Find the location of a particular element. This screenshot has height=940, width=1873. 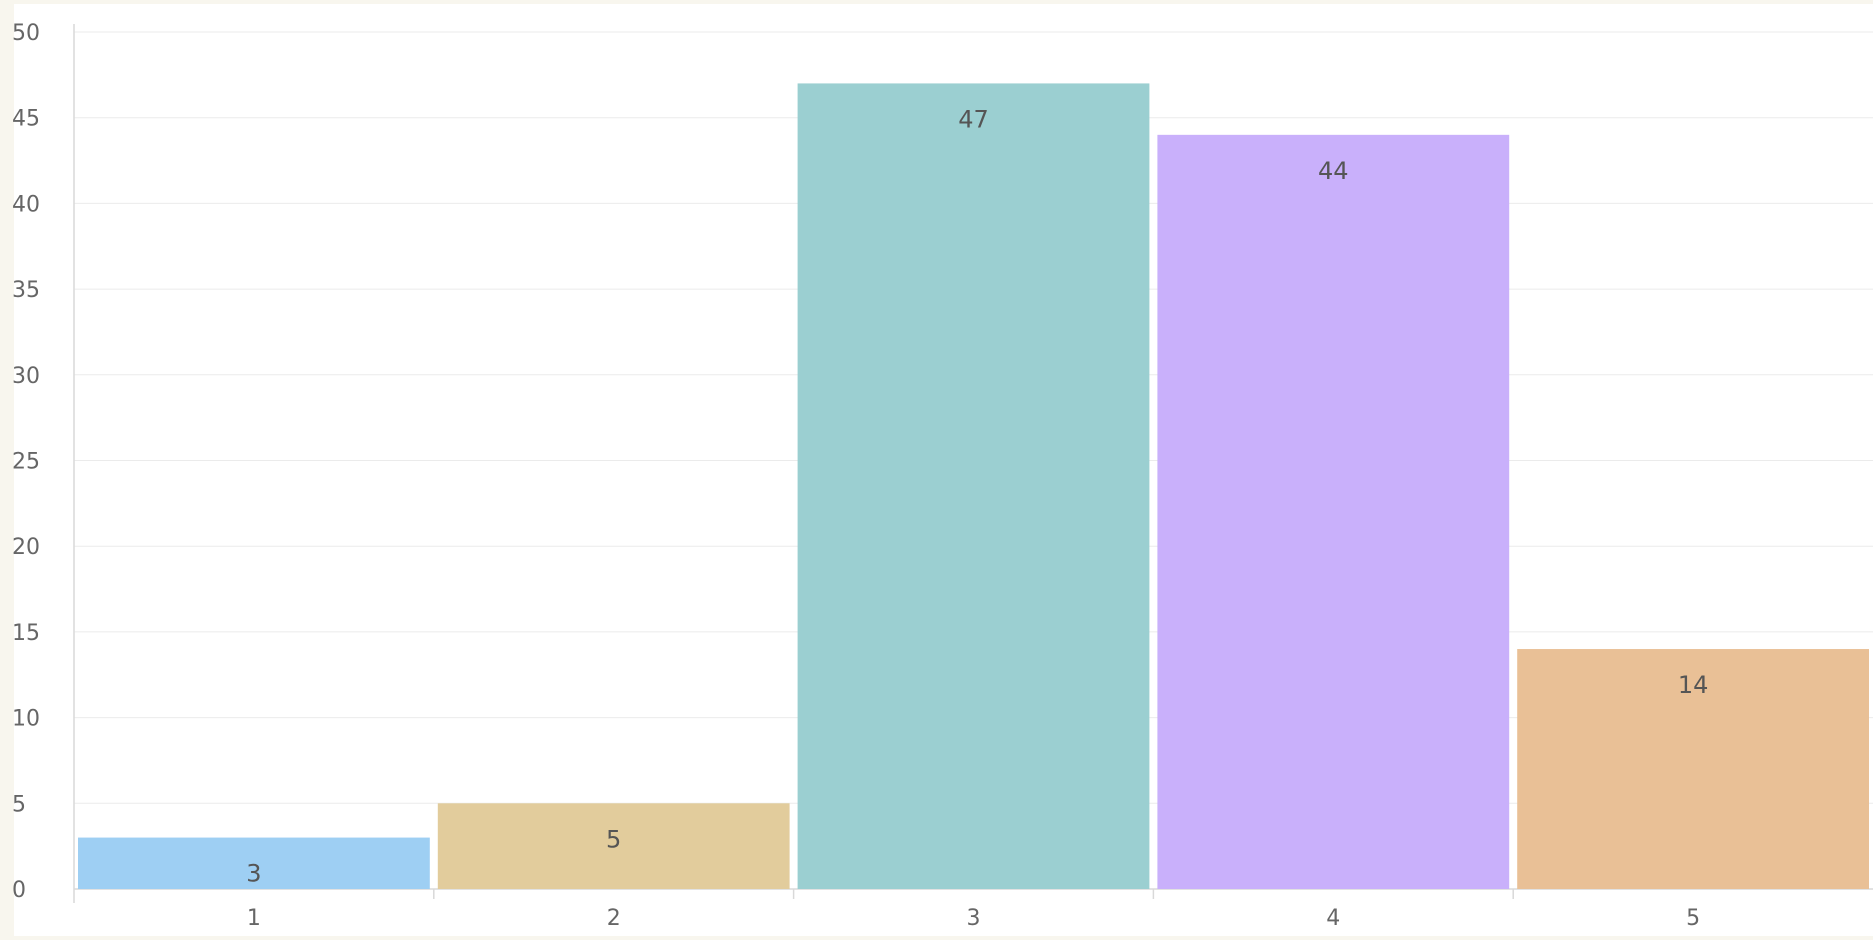

y-tick-label: 5 is located at coordinates (19, 804).